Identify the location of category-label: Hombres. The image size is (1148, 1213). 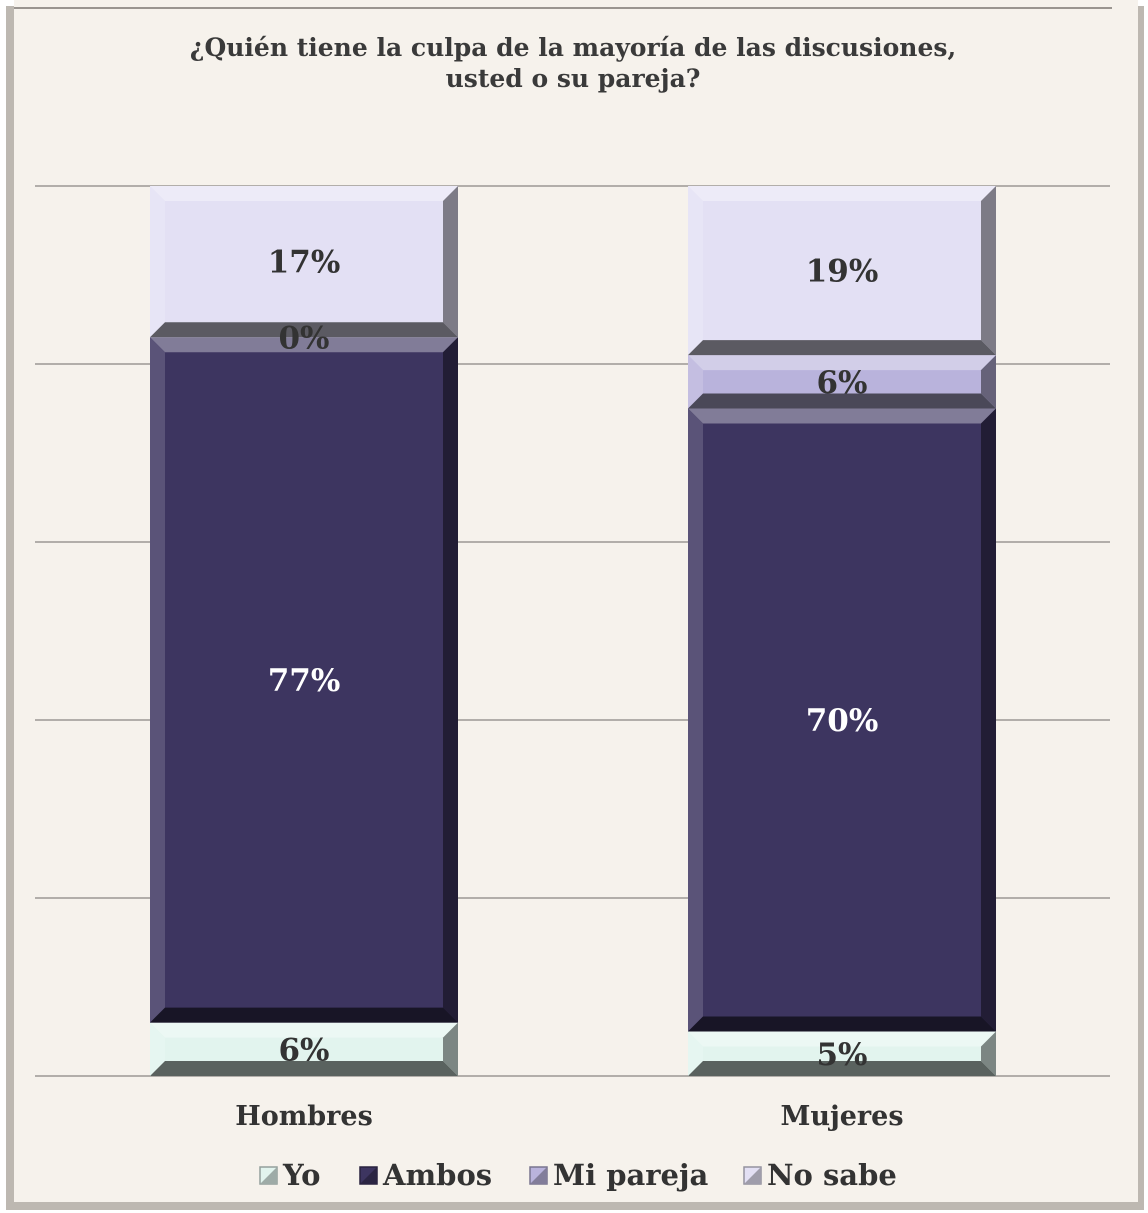
(304, 1116).